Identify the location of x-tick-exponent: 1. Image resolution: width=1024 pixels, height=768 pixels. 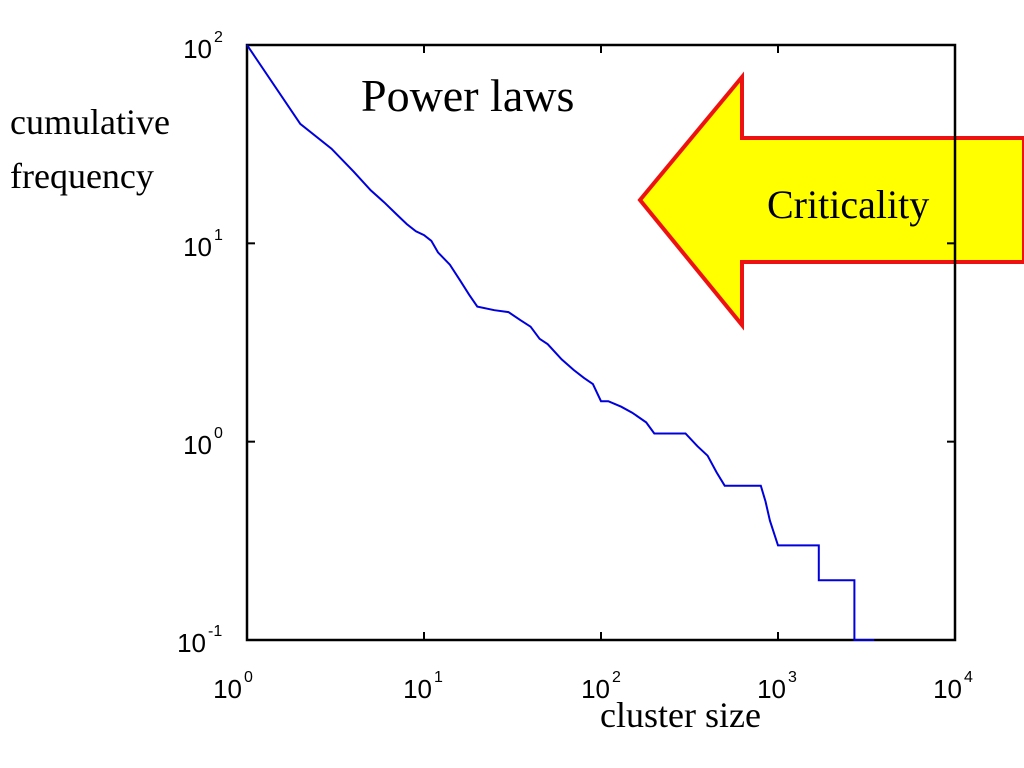
(438, 677).